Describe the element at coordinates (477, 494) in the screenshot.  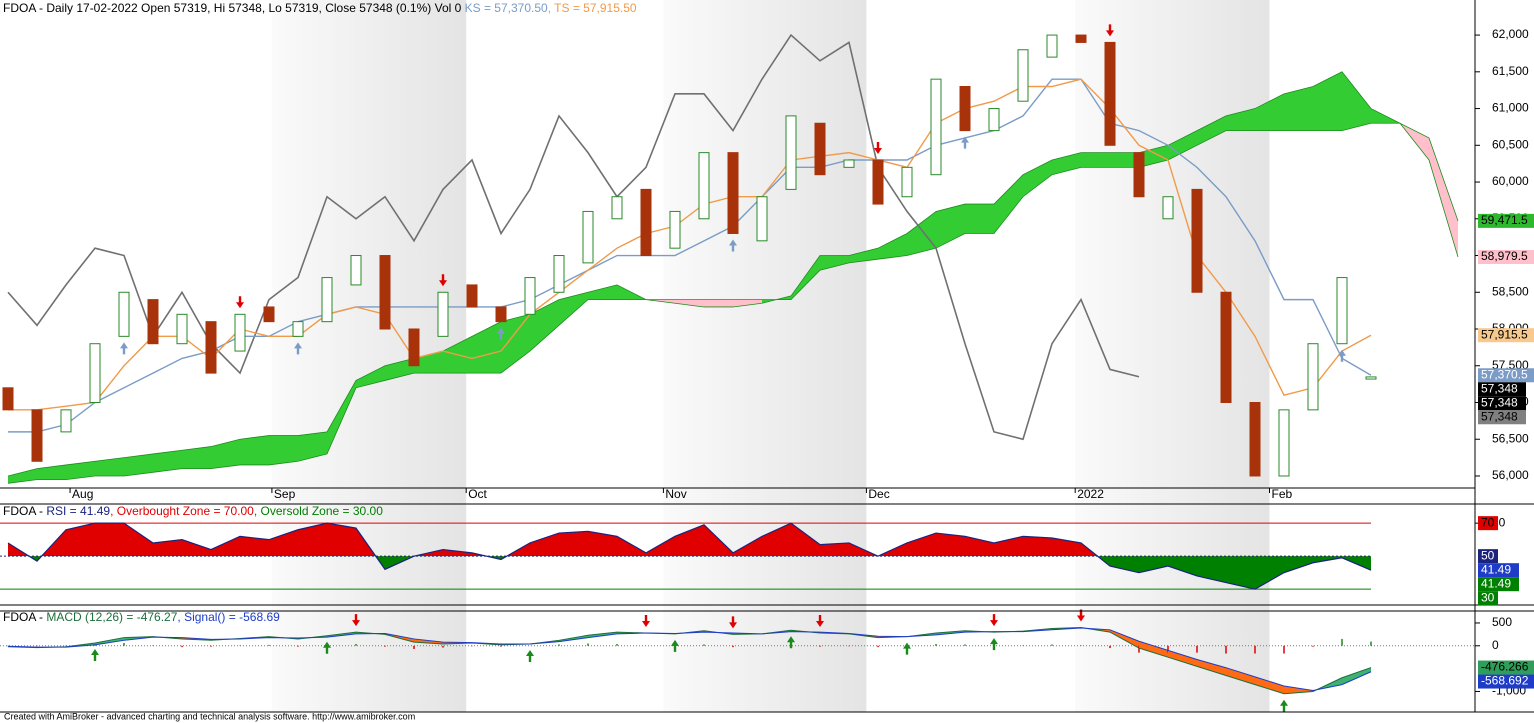
I see `x-tick-label: Oct` at that location.